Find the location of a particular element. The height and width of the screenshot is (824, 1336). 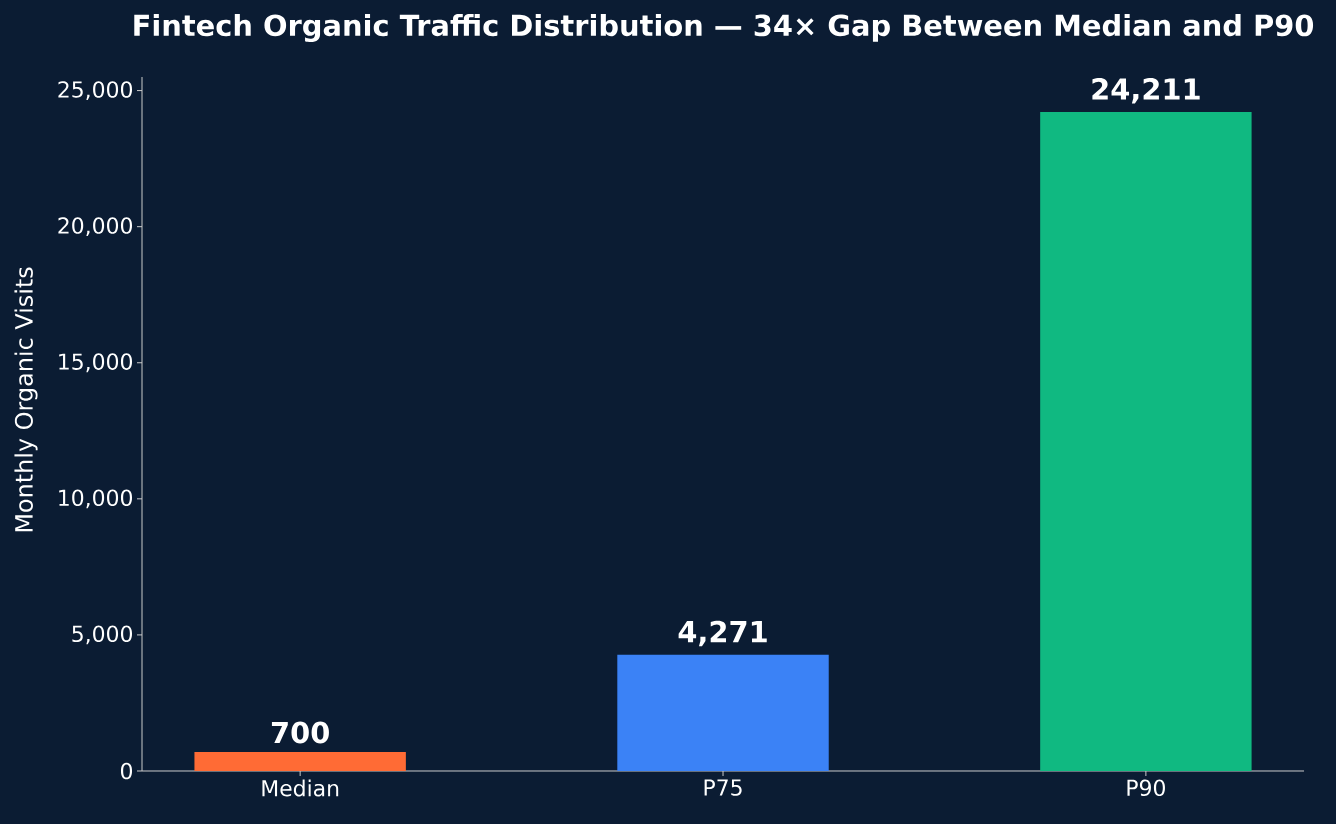

x-tick-label: P90 is located at coordinates (1146, 788).